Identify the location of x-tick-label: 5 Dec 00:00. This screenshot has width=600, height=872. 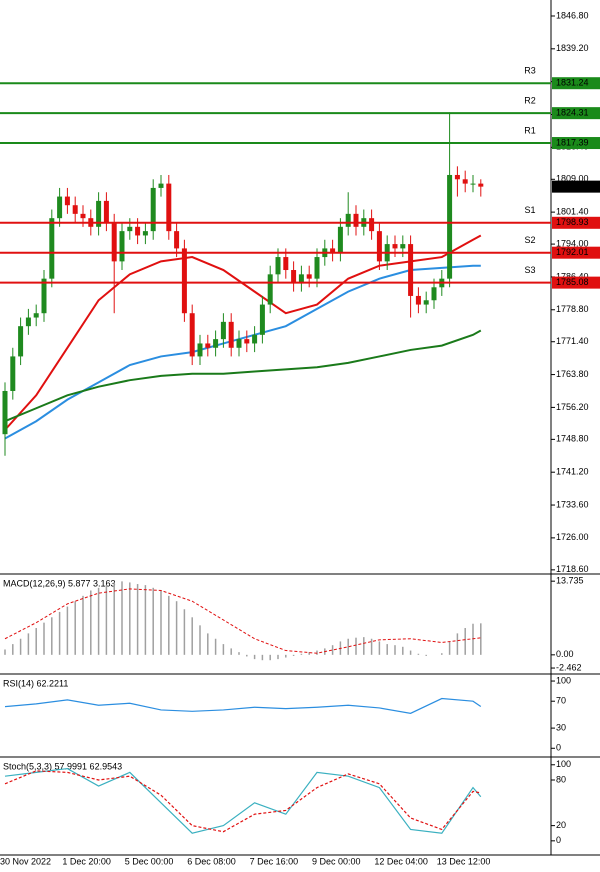
(149, 861).